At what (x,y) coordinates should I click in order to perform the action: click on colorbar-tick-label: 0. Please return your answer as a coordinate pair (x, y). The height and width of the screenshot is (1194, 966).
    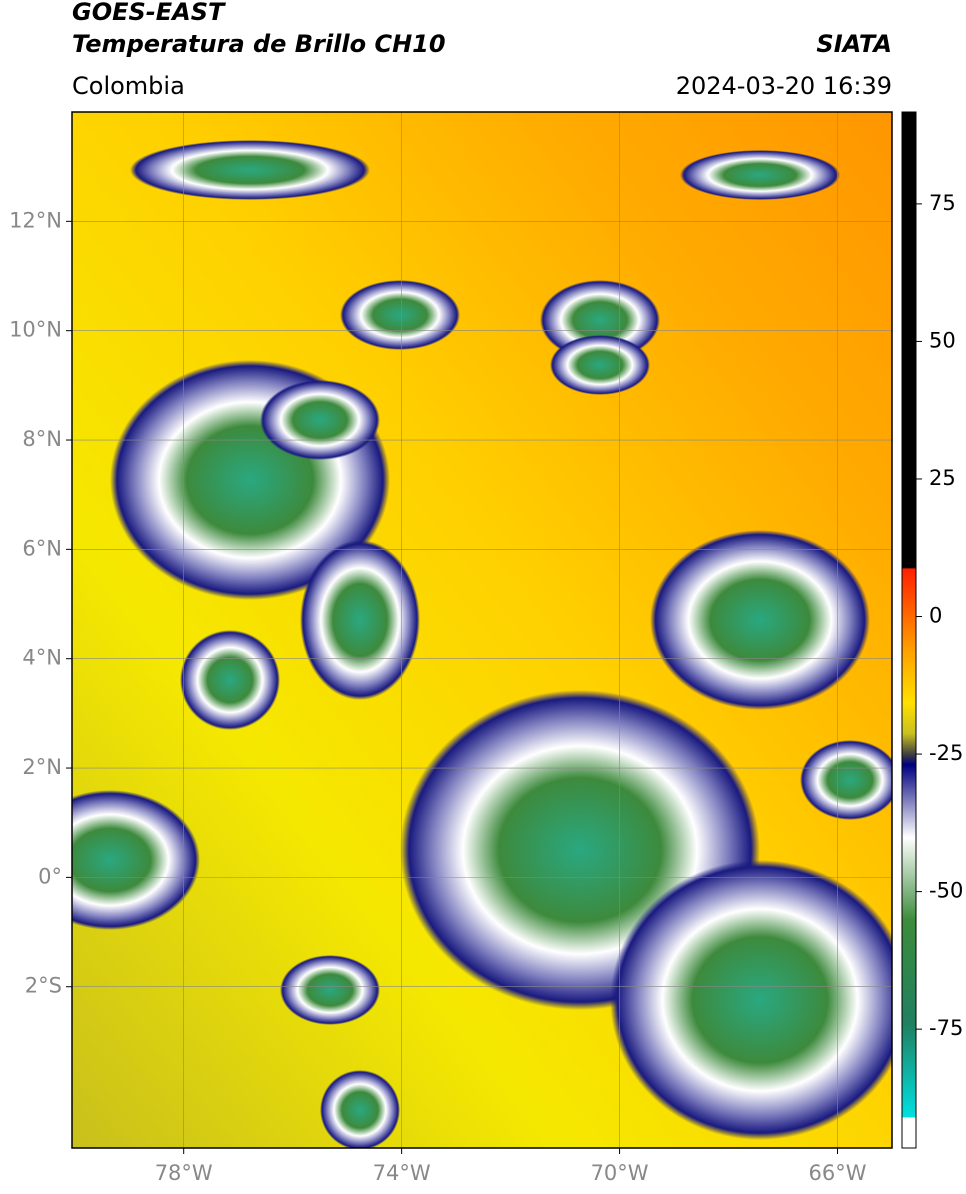
    Looking at the image, I should click on (935, 616).